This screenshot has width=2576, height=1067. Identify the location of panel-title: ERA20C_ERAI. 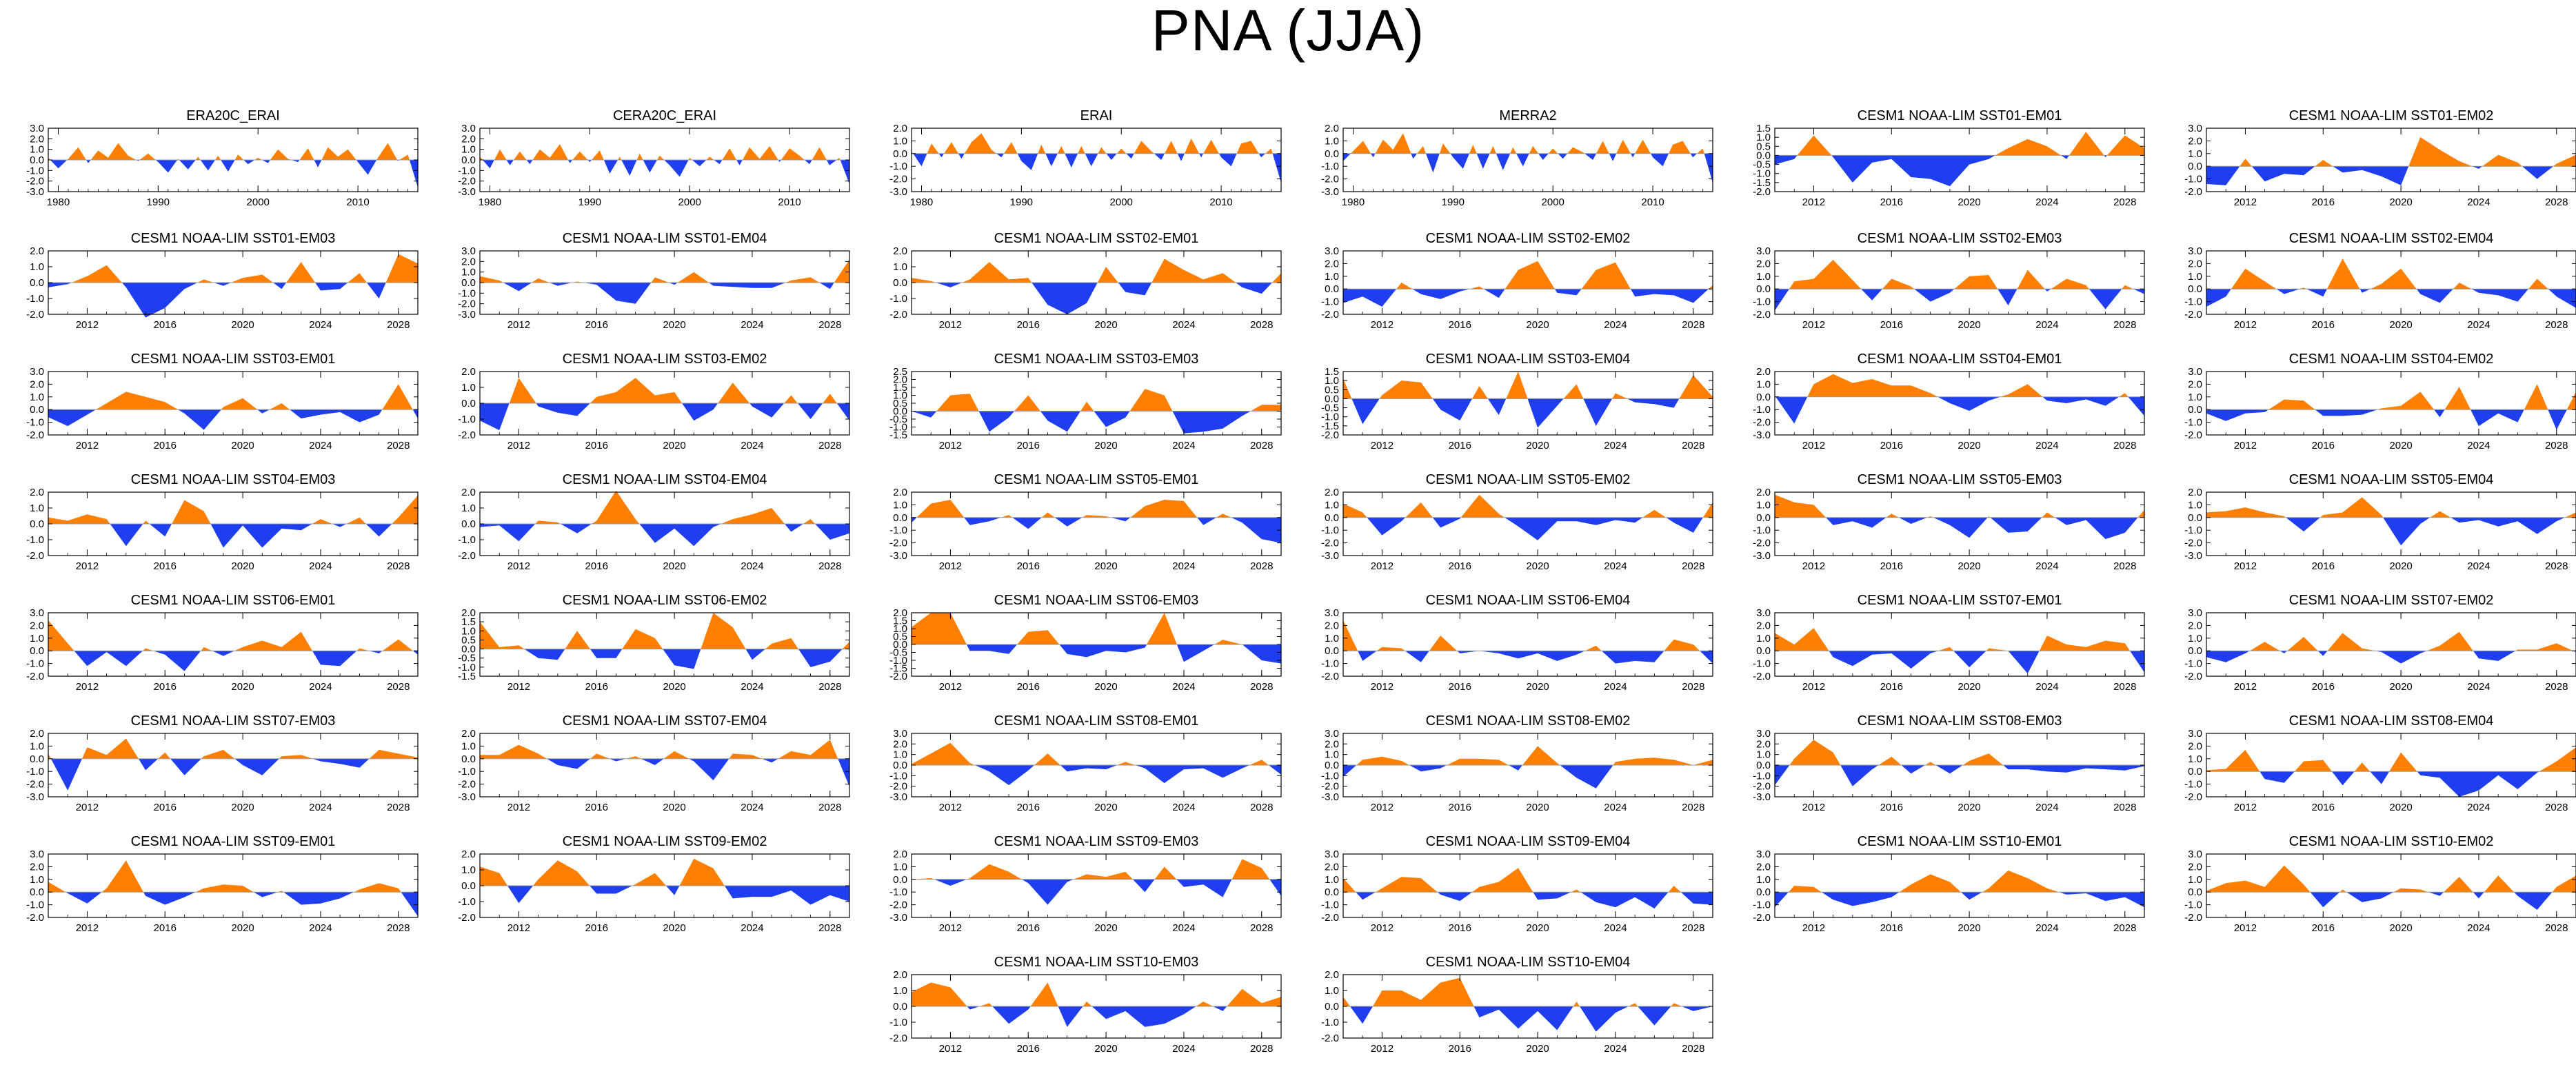
(233, 116).